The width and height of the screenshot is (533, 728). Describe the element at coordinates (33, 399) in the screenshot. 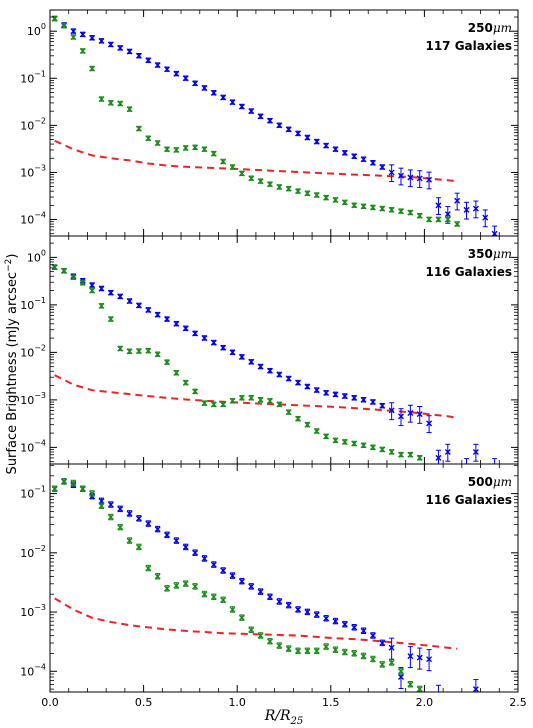

I see `y-tick-label: 10⁻³` at that location.